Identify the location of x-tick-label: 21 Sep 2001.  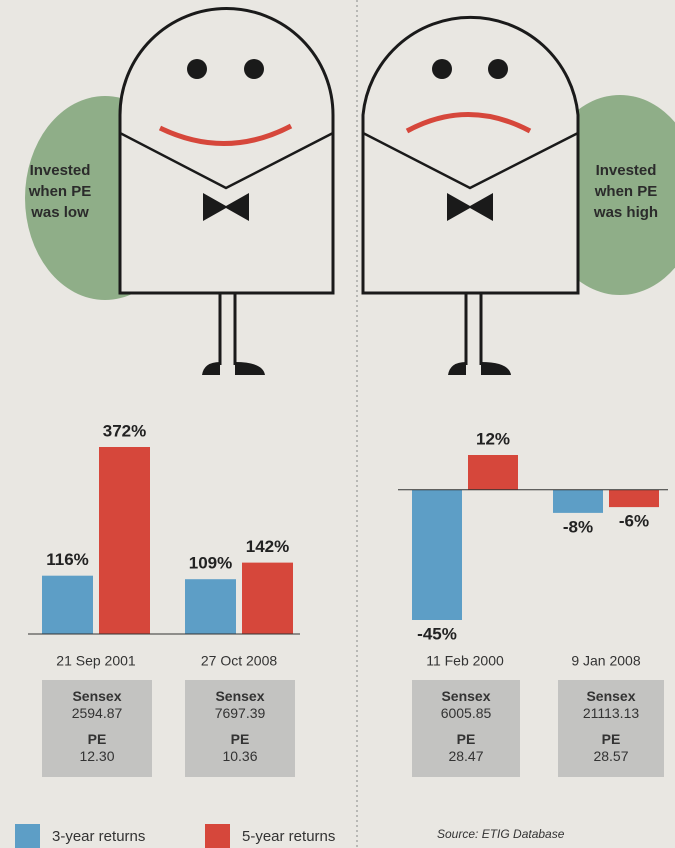
(96, 661).